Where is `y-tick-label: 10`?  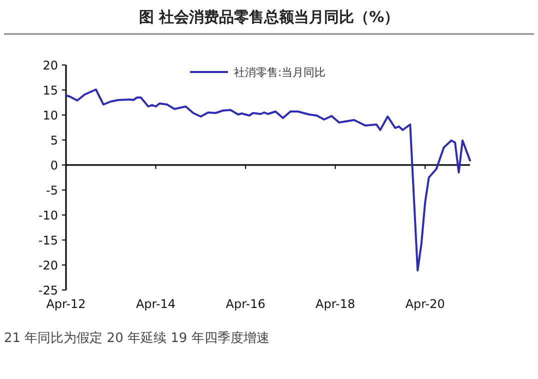
y-tick-label: 10 is located at coordinates (50, 115).